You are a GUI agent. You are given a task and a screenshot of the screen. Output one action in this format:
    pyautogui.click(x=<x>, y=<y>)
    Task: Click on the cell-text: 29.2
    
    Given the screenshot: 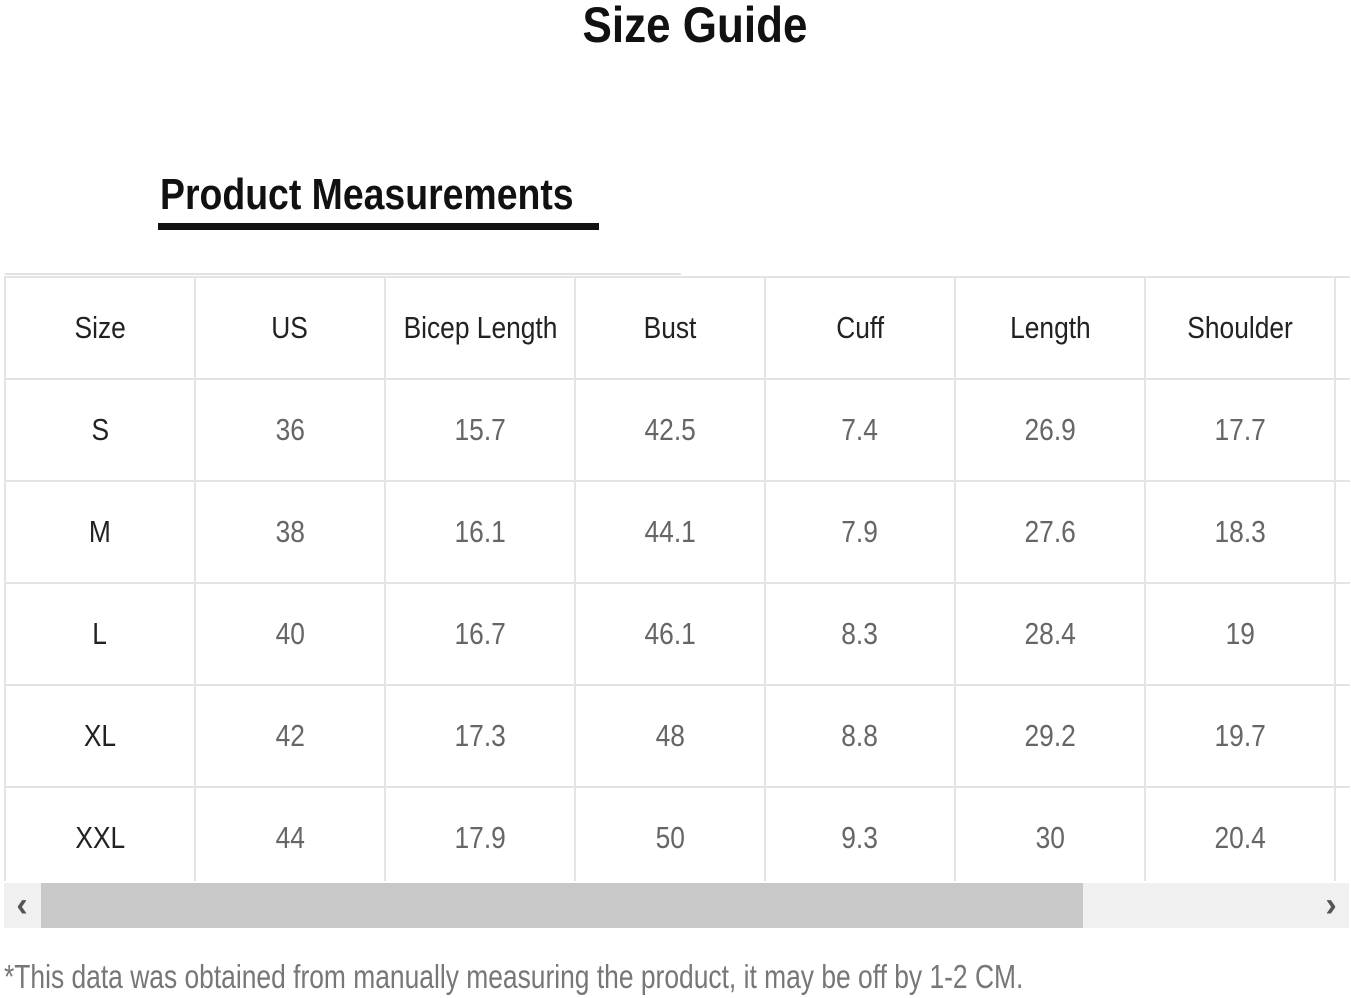 What is the action you would take?
    pyautogui.click(x=1050, y=735)
    